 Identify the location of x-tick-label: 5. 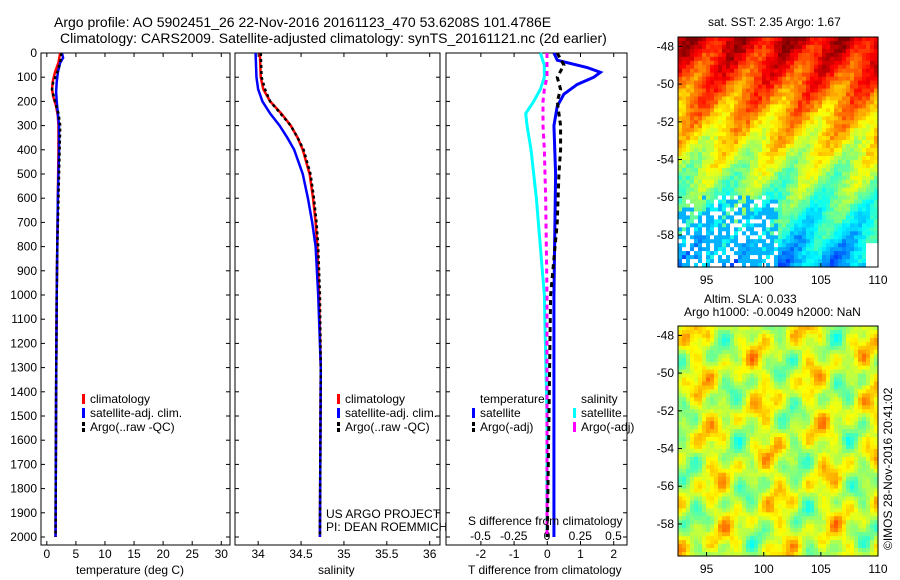
(76, 554).